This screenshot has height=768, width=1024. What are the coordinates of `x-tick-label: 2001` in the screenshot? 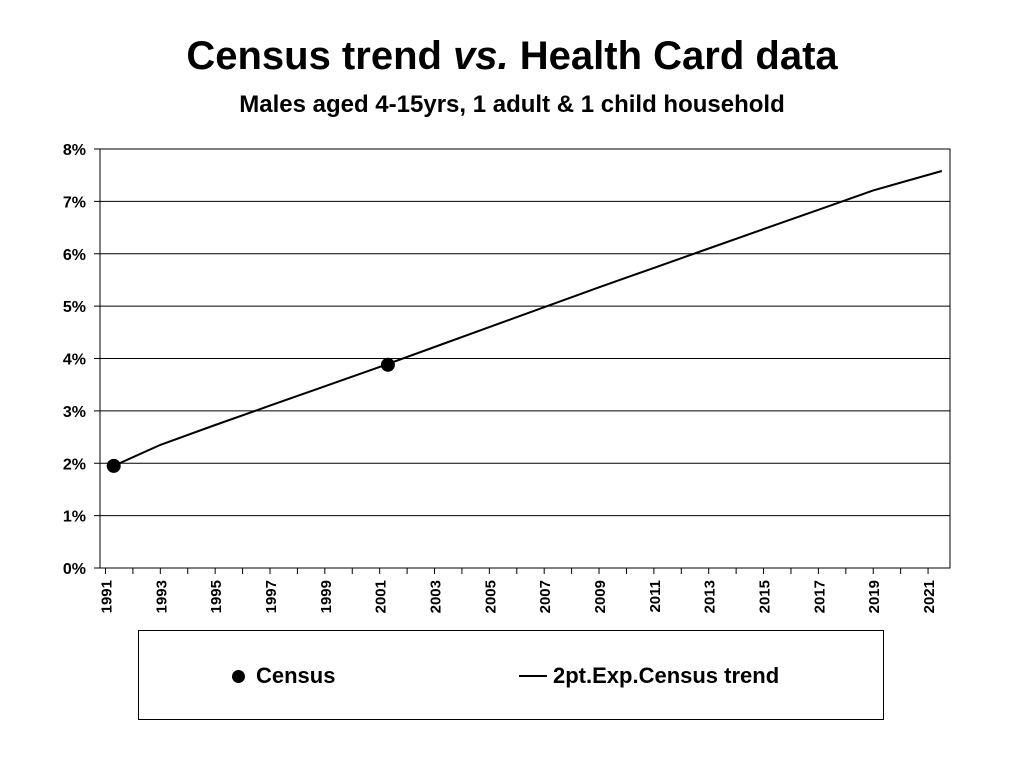 It's located at (381, 596).